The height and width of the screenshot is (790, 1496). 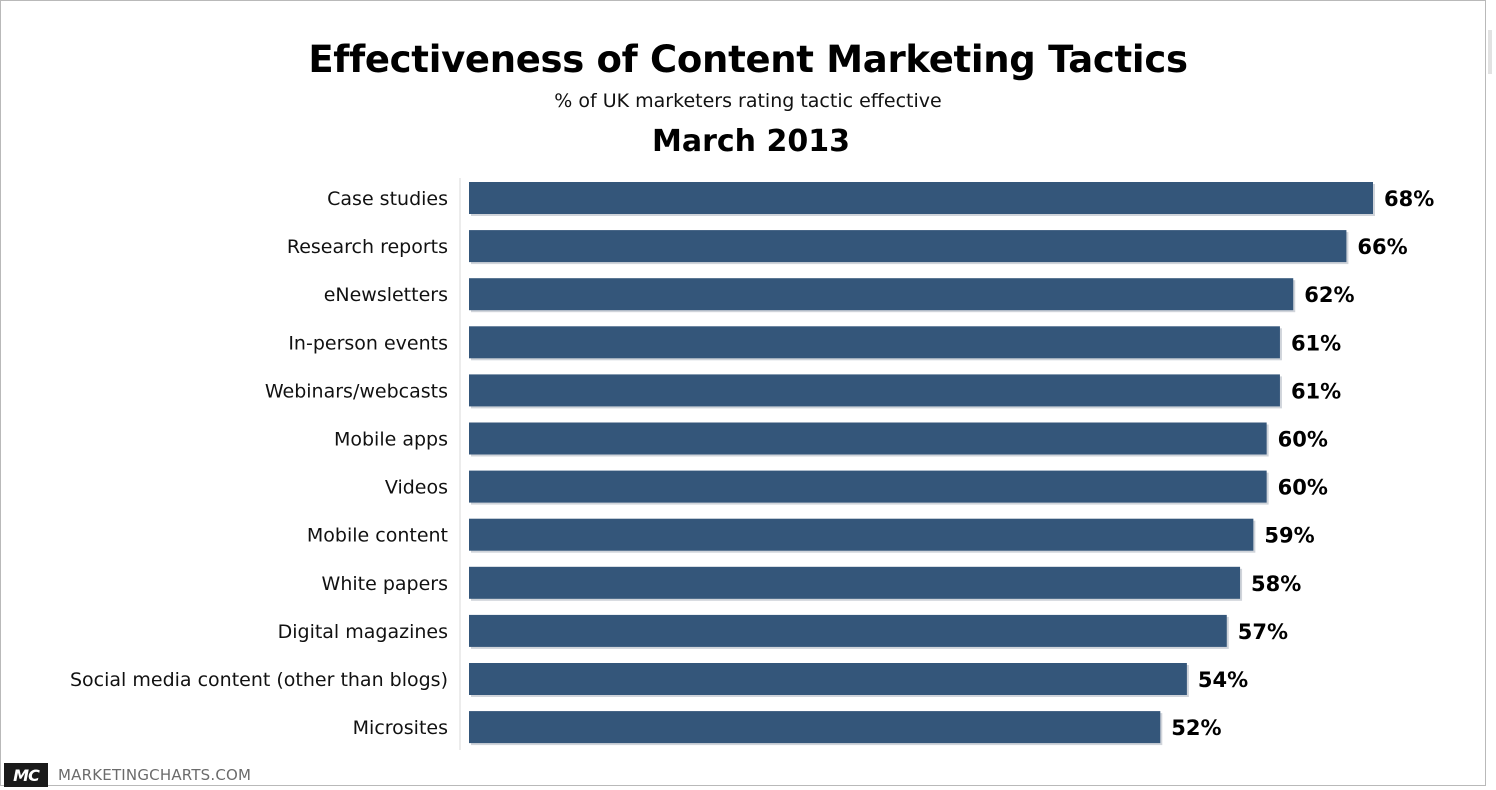 What do you see at coordinates (400, 728) in the screenshot?
I see `category-label: Microsites` at bounding box center [400, 728].